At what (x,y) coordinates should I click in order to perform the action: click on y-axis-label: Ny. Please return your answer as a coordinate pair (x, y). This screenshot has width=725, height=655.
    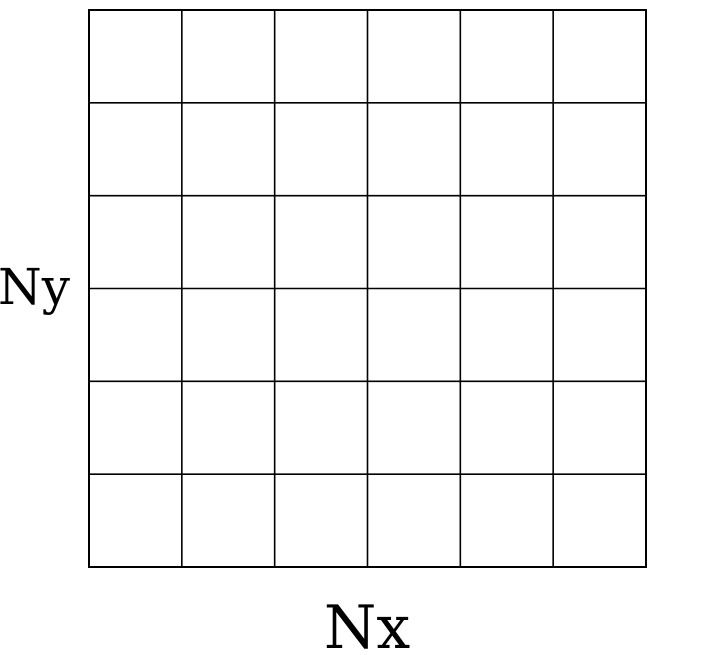
    Looking at the image, I should click on (35, 287).